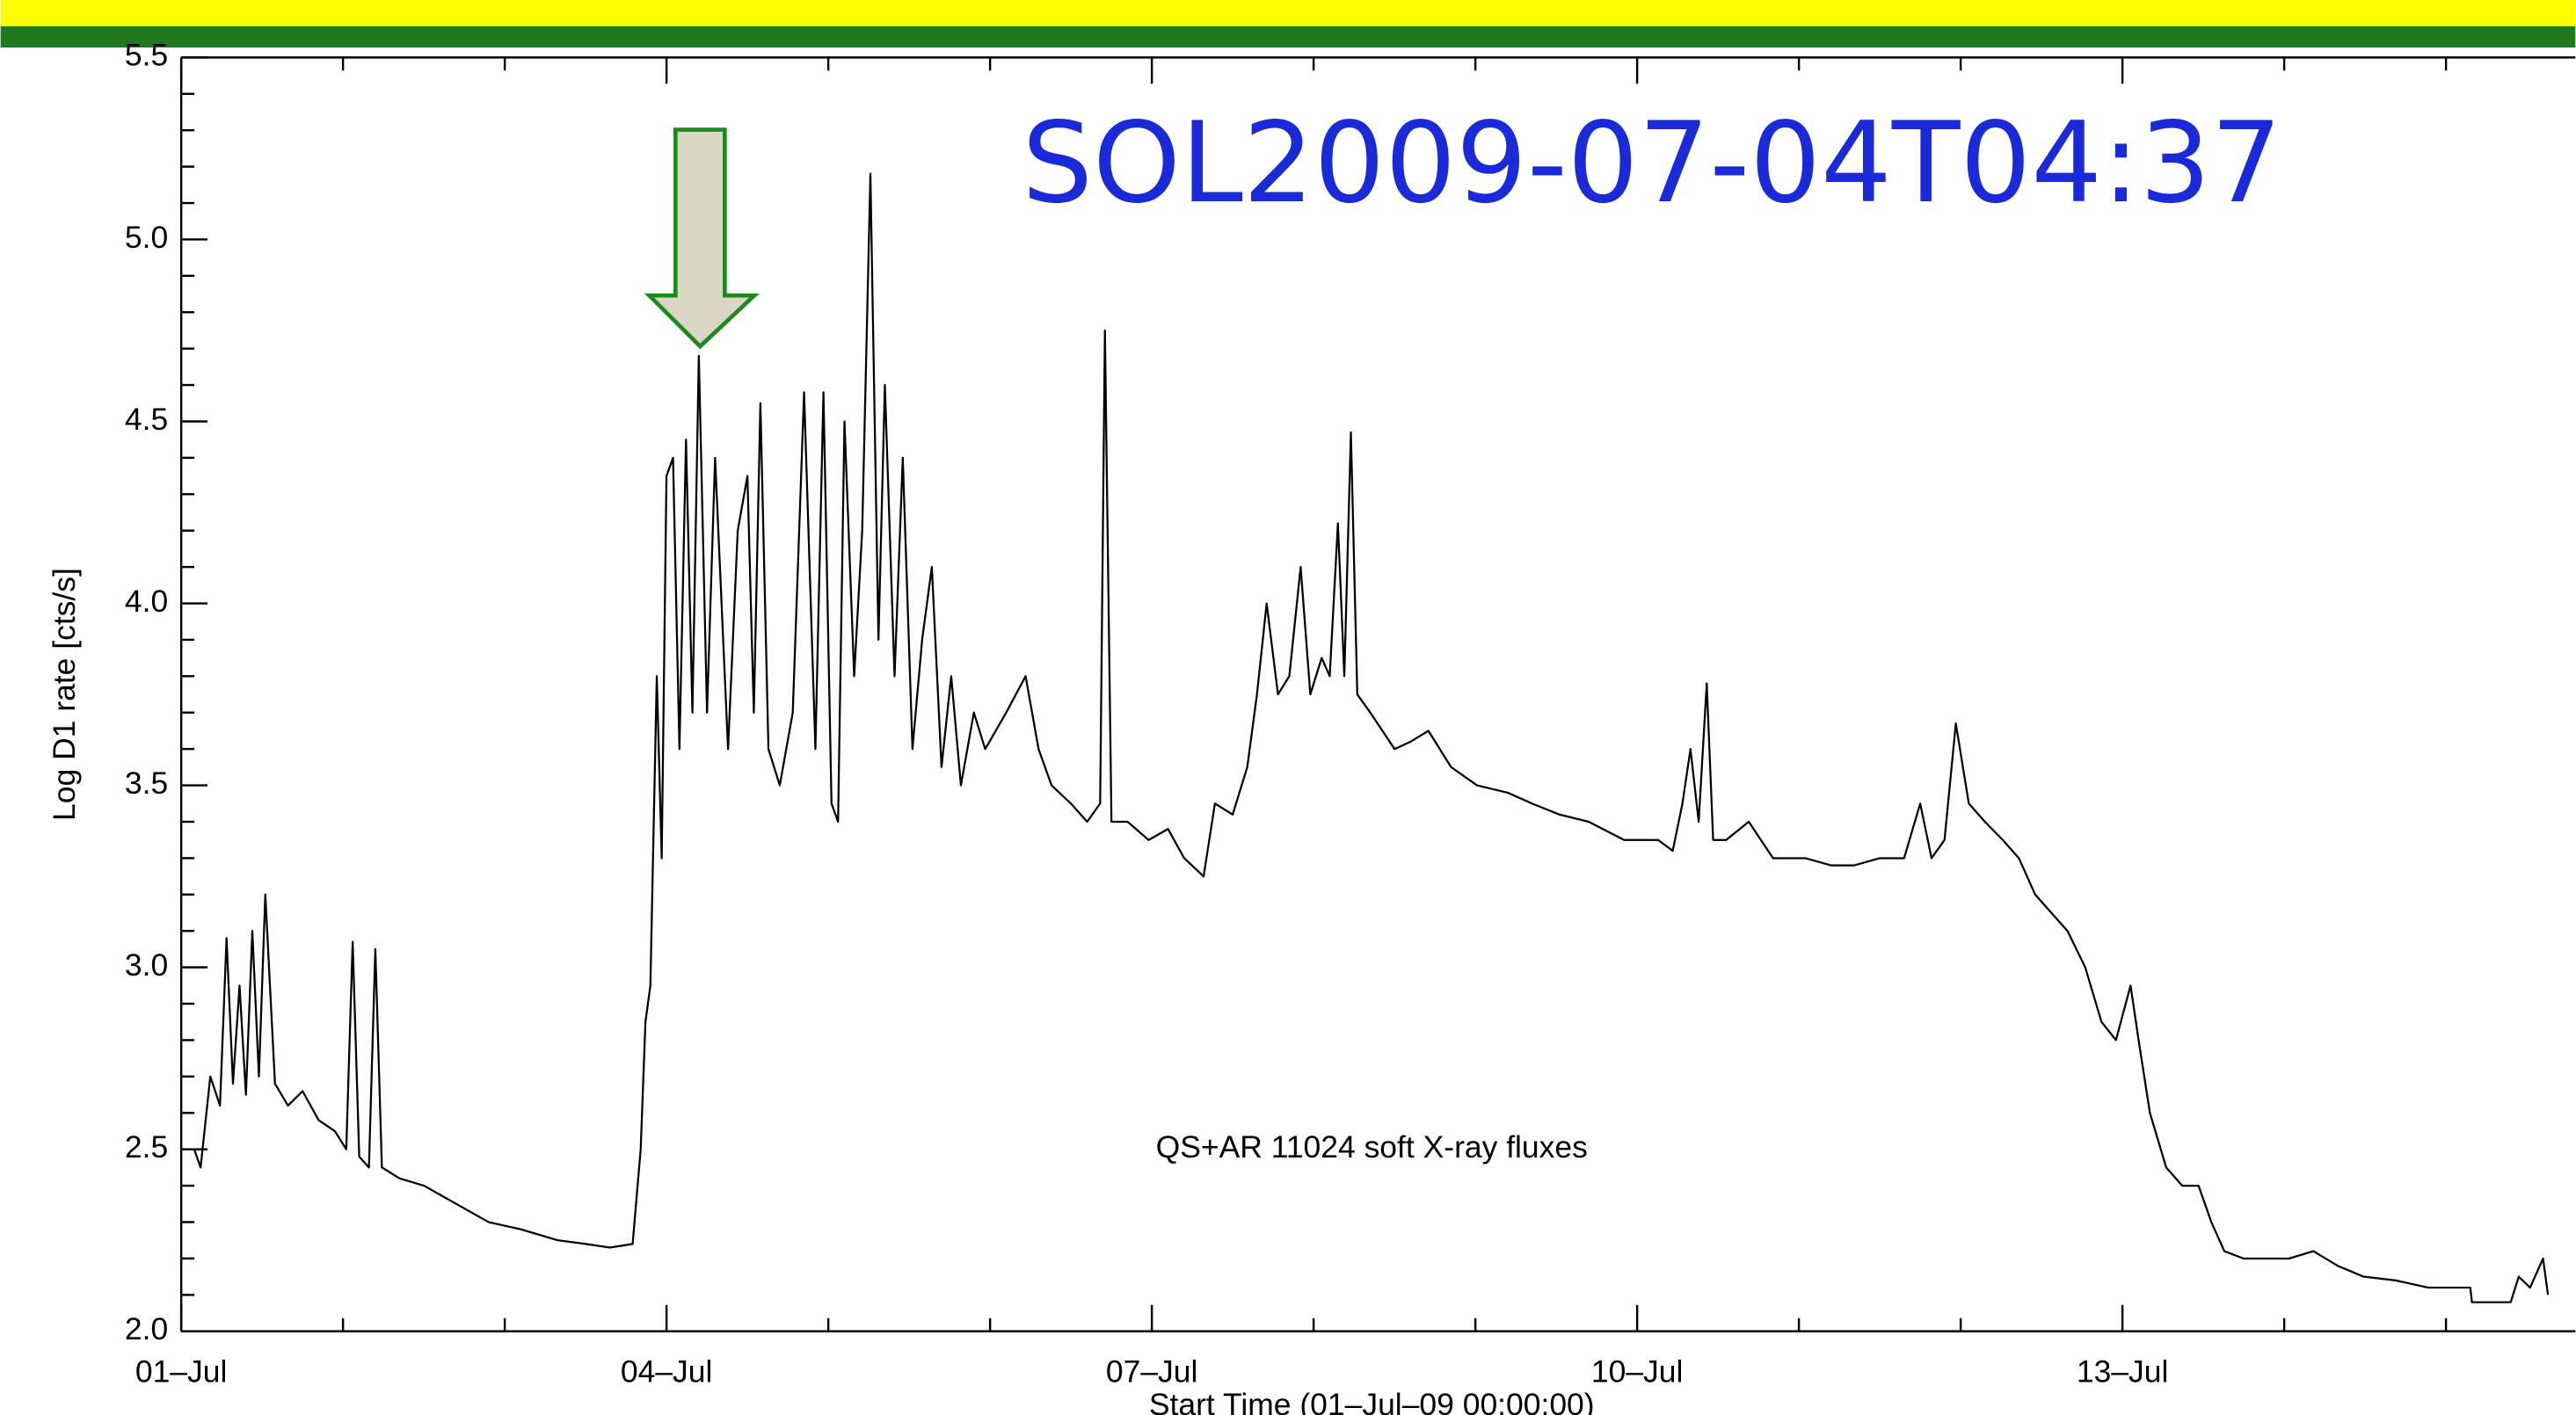 The height and width of the screenshot is (1415, 2576). What do you see at coordinates (667, 1372) in the screenshot?
I see `x-tick-label: 04–Jul` at bounding box center [667, 1372].